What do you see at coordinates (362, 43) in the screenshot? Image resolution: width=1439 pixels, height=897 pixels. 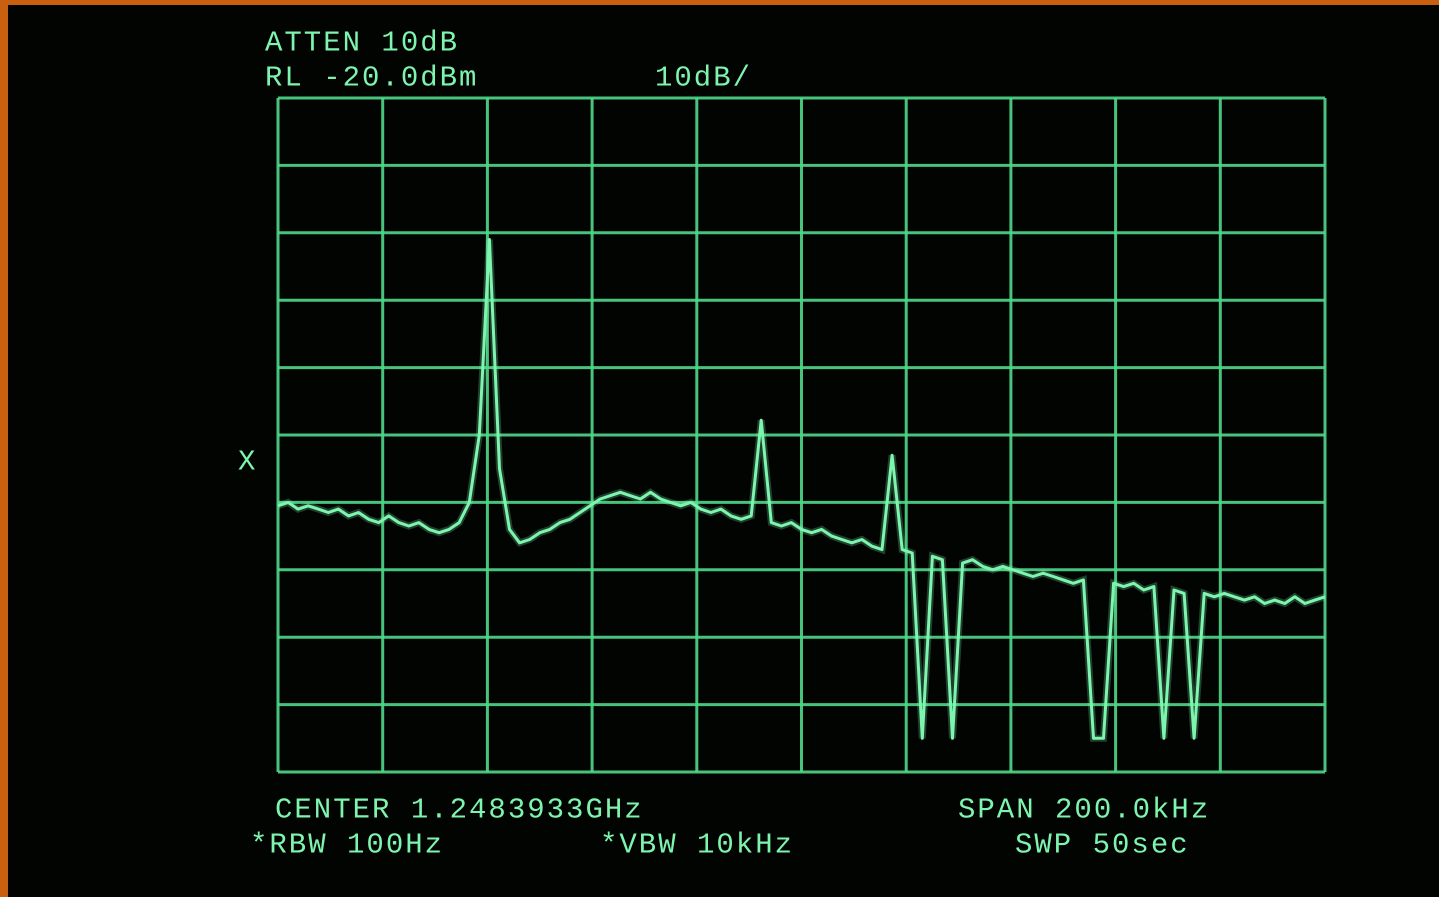 I see `header-text: ATTEN 10dB` at bounding box center [362, 43].